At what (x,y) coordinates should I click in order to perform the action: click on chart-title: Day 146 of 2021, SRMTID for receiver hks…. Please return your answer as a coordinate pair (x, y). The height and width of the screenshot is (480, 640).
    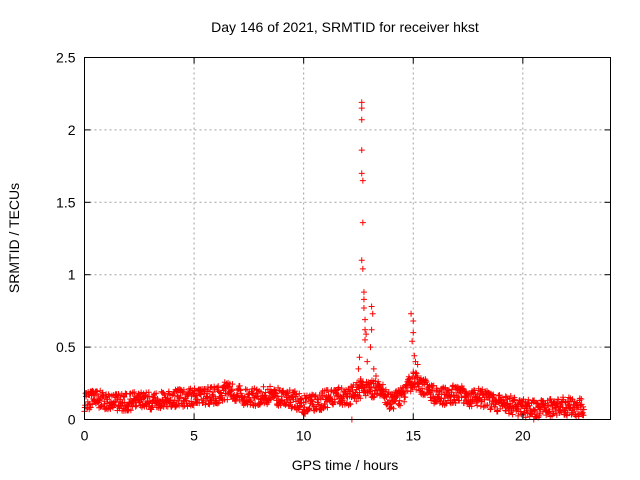
    Looking at the image, I should click on (345, 27).